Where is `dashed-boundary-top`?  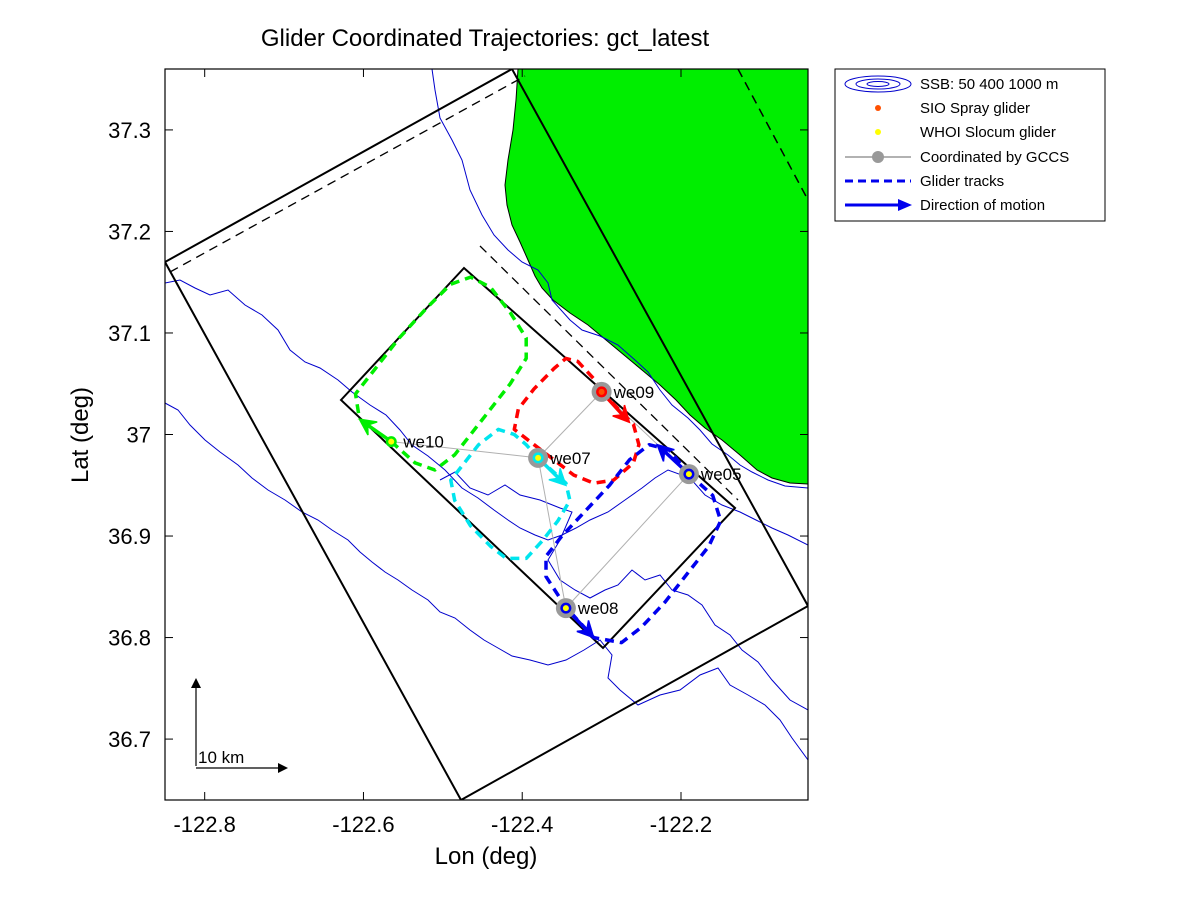
dashed-boundary-top is located at coordinates (347, 174).